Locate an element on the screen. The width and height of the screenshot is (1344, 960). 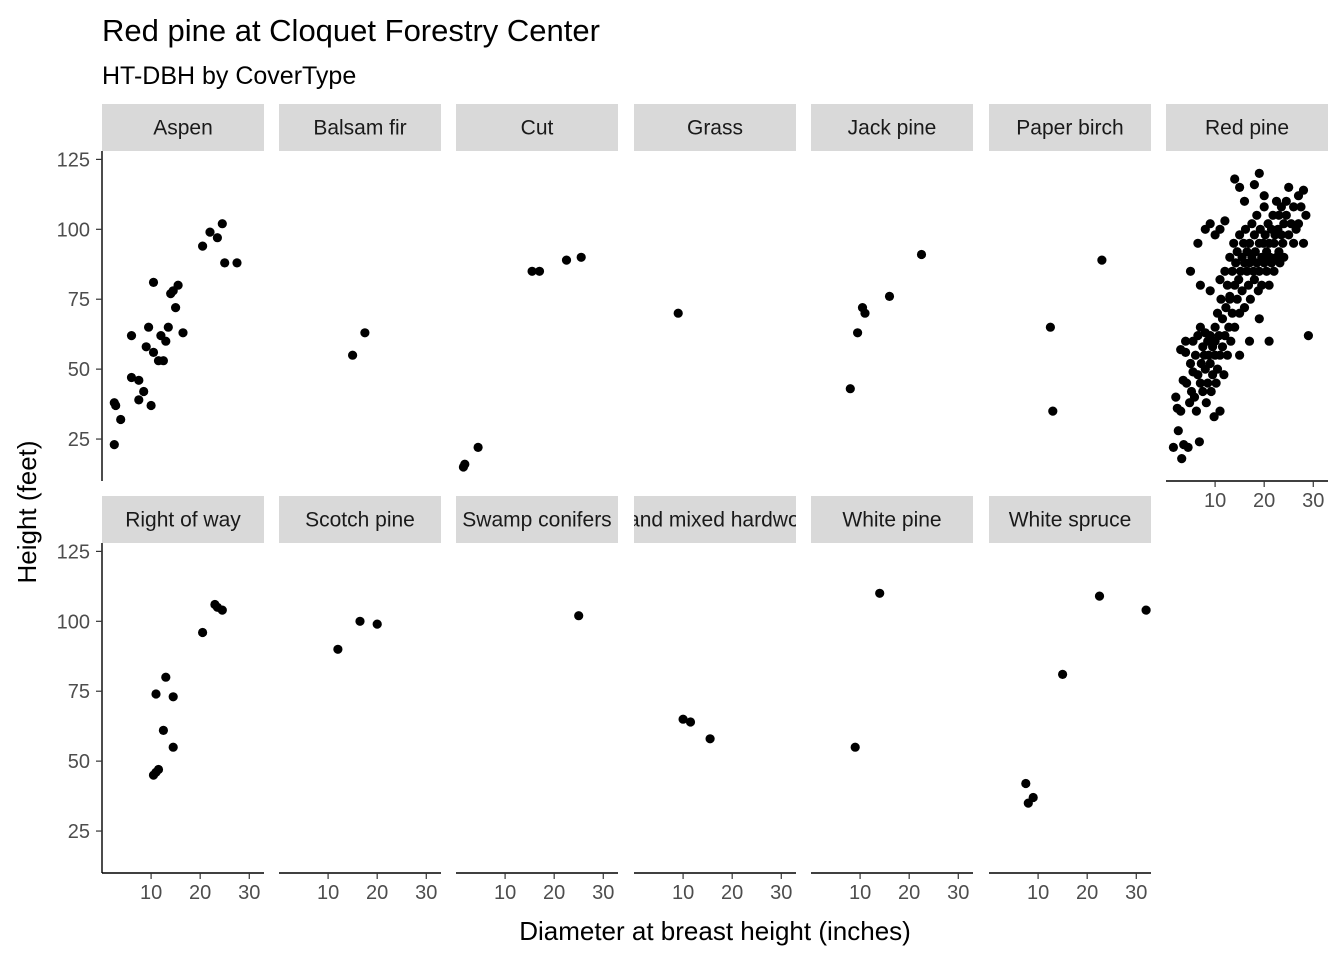
facet-panel: Jack pine is located at coordinates (892, 249).